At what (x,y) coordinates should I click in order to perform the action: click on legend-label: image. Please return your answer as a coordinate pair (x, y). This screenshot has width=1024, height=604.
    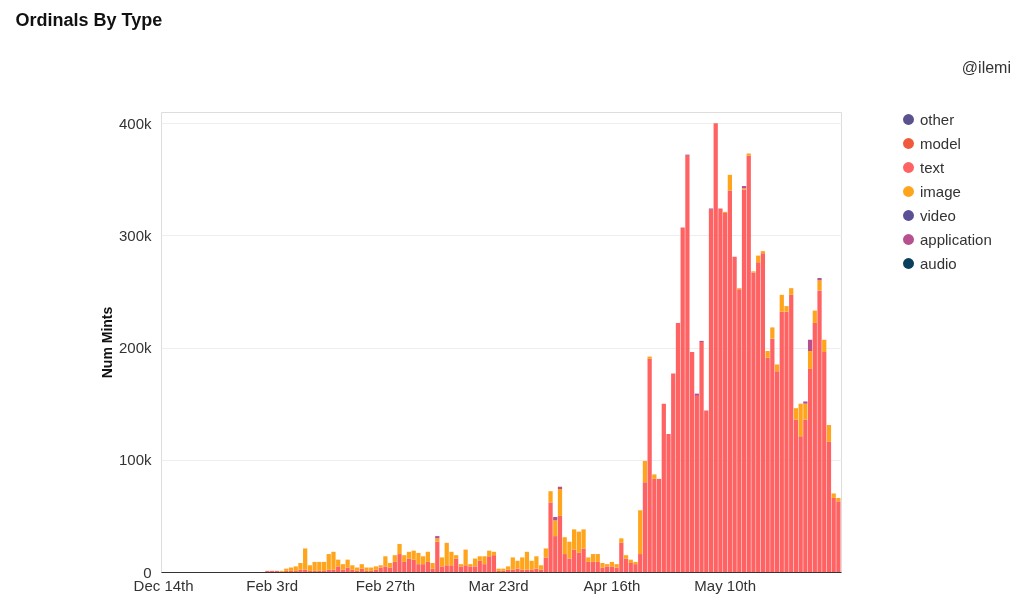
    Looking at the image, I should click on (940, 191).